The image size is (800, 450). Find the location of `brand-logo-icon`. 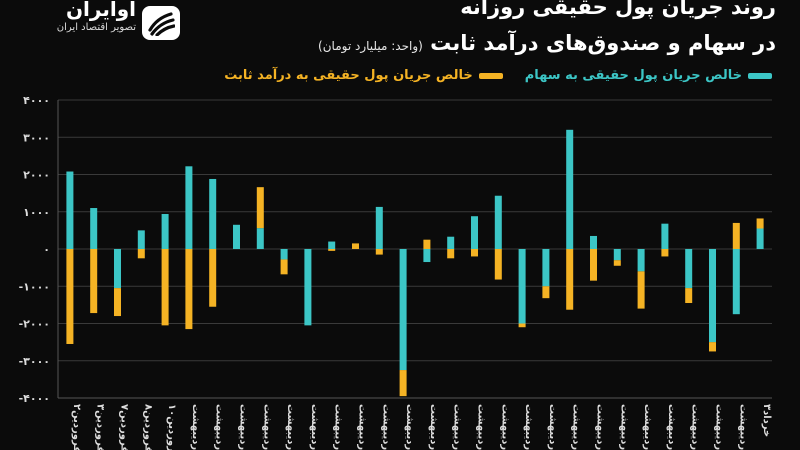

brand-logo-icon is located at coordinates (161, 24).